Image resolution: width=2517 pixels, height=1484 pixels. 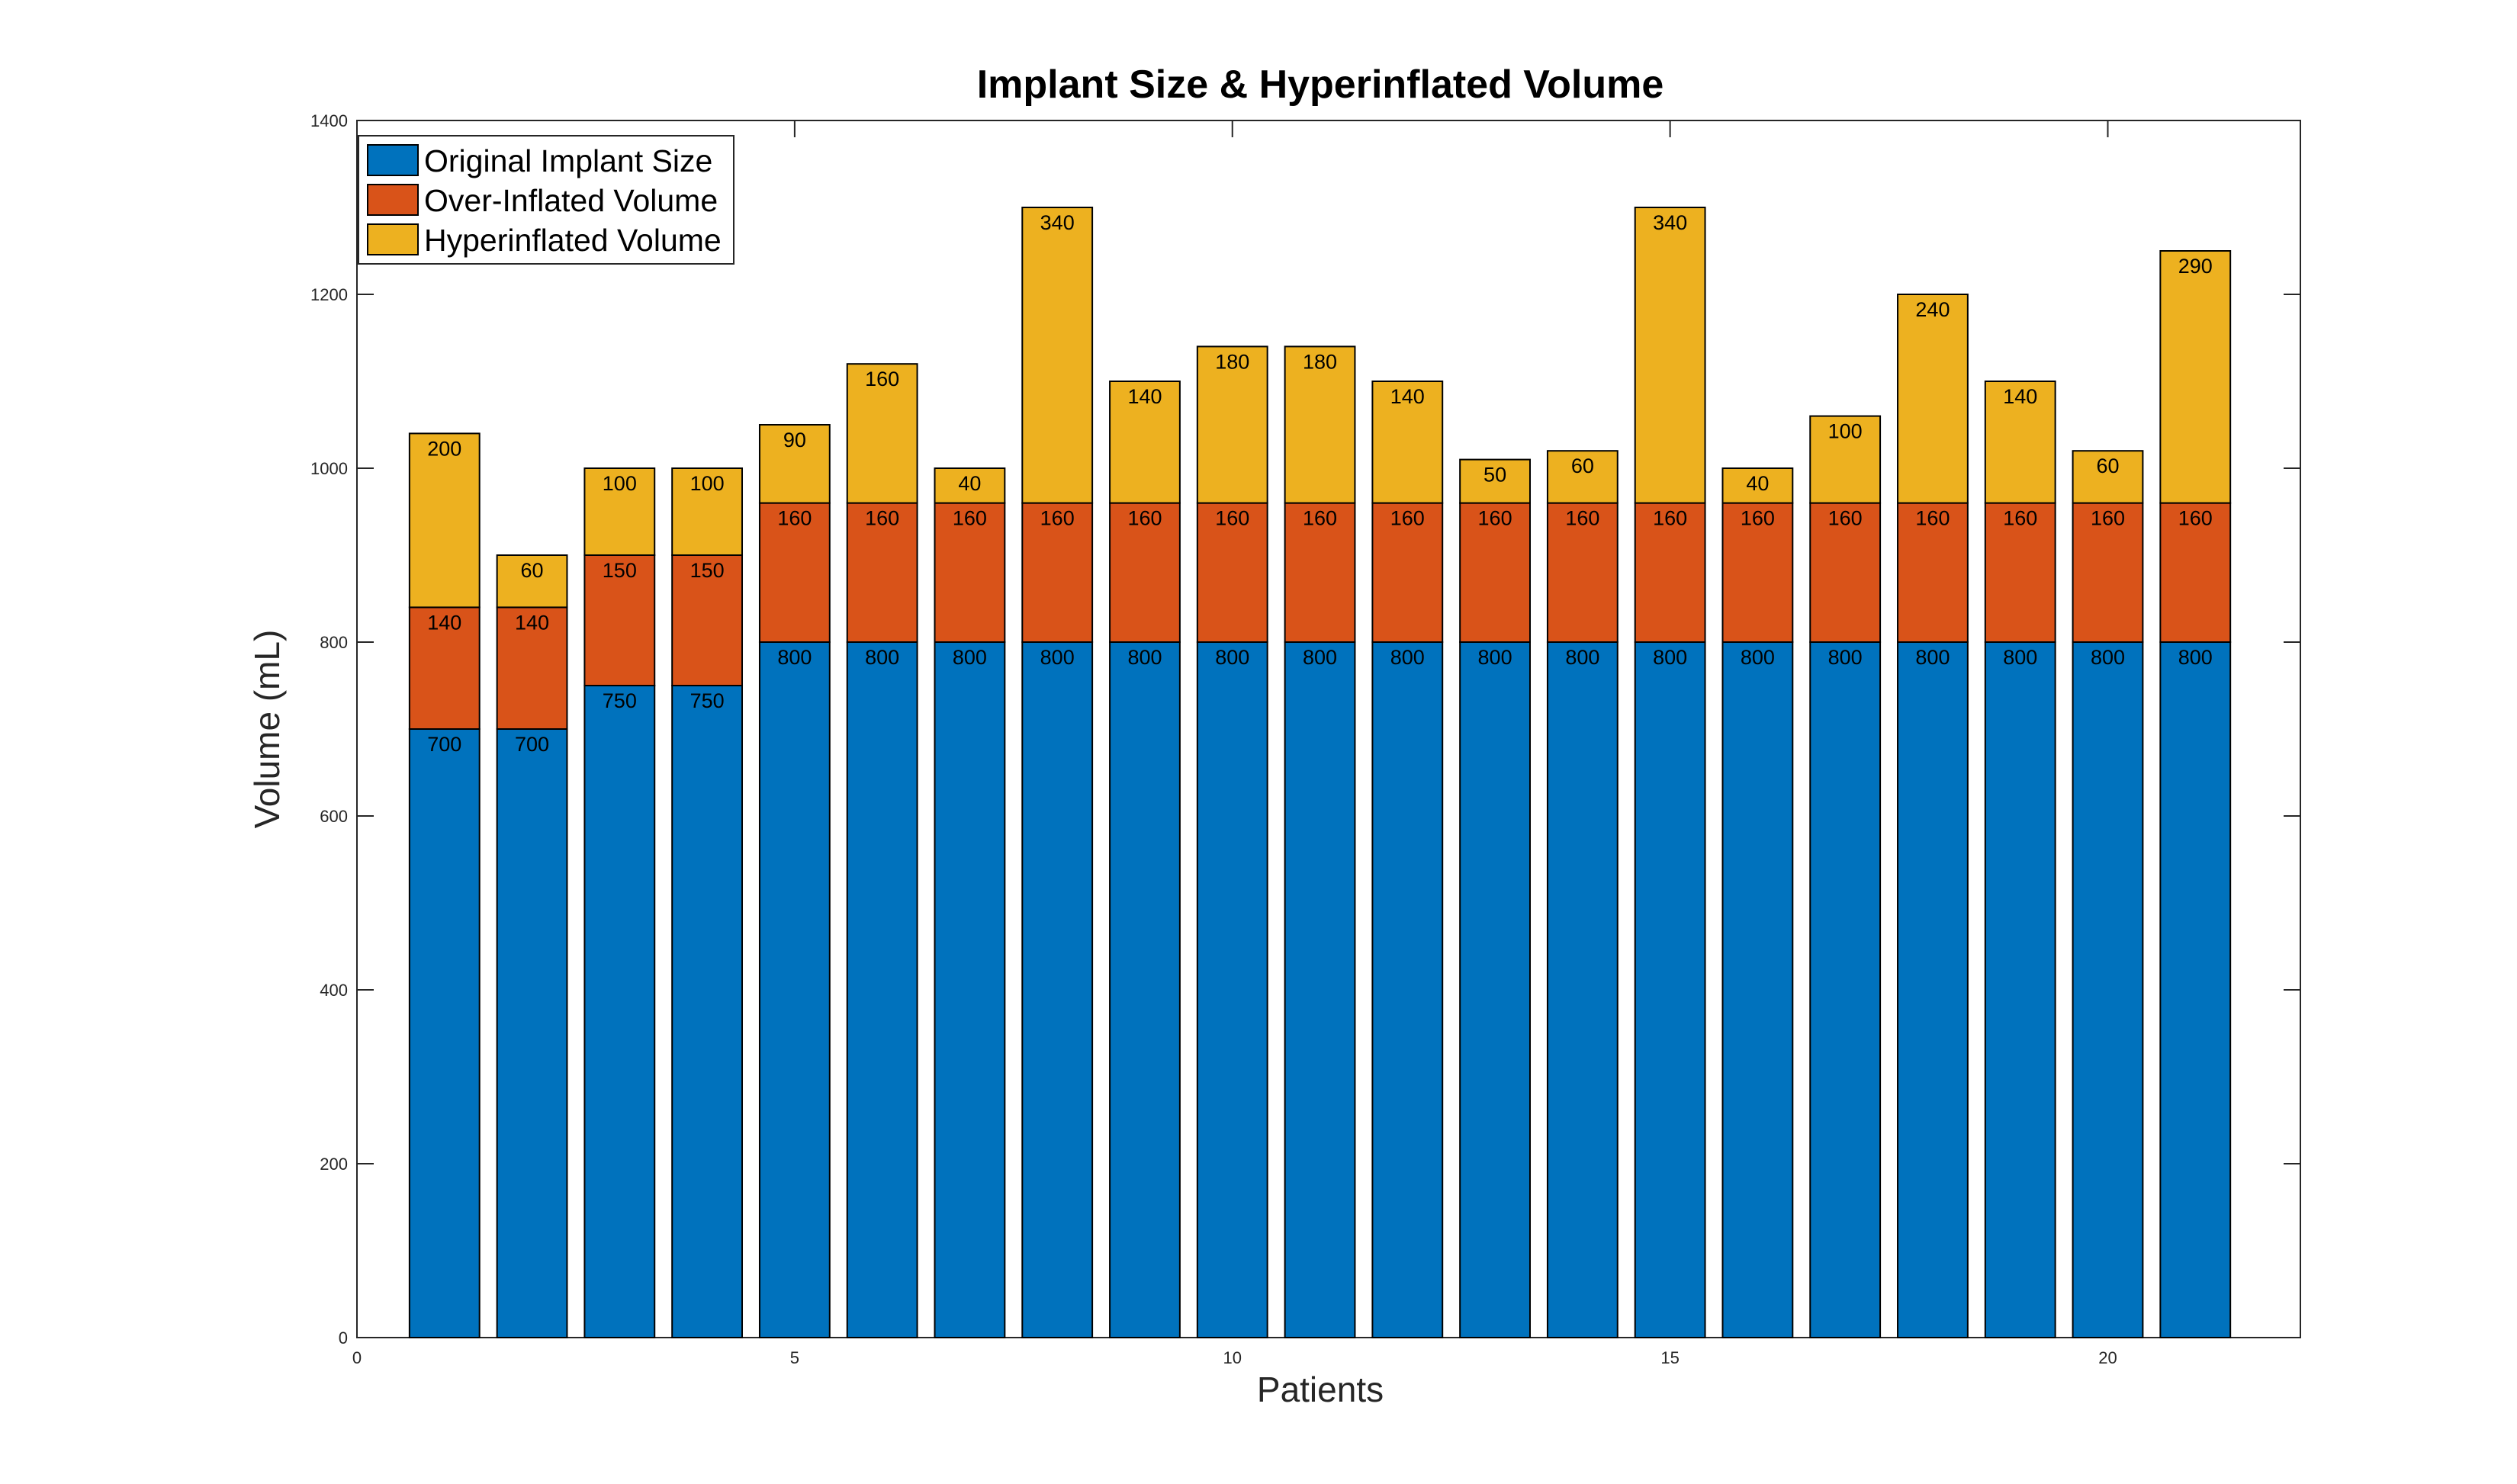 What do you see at coordinates (568, 161) in the screenshot?
I see `legend-entry: Original Implant Size` at bounding box center [568, 161].